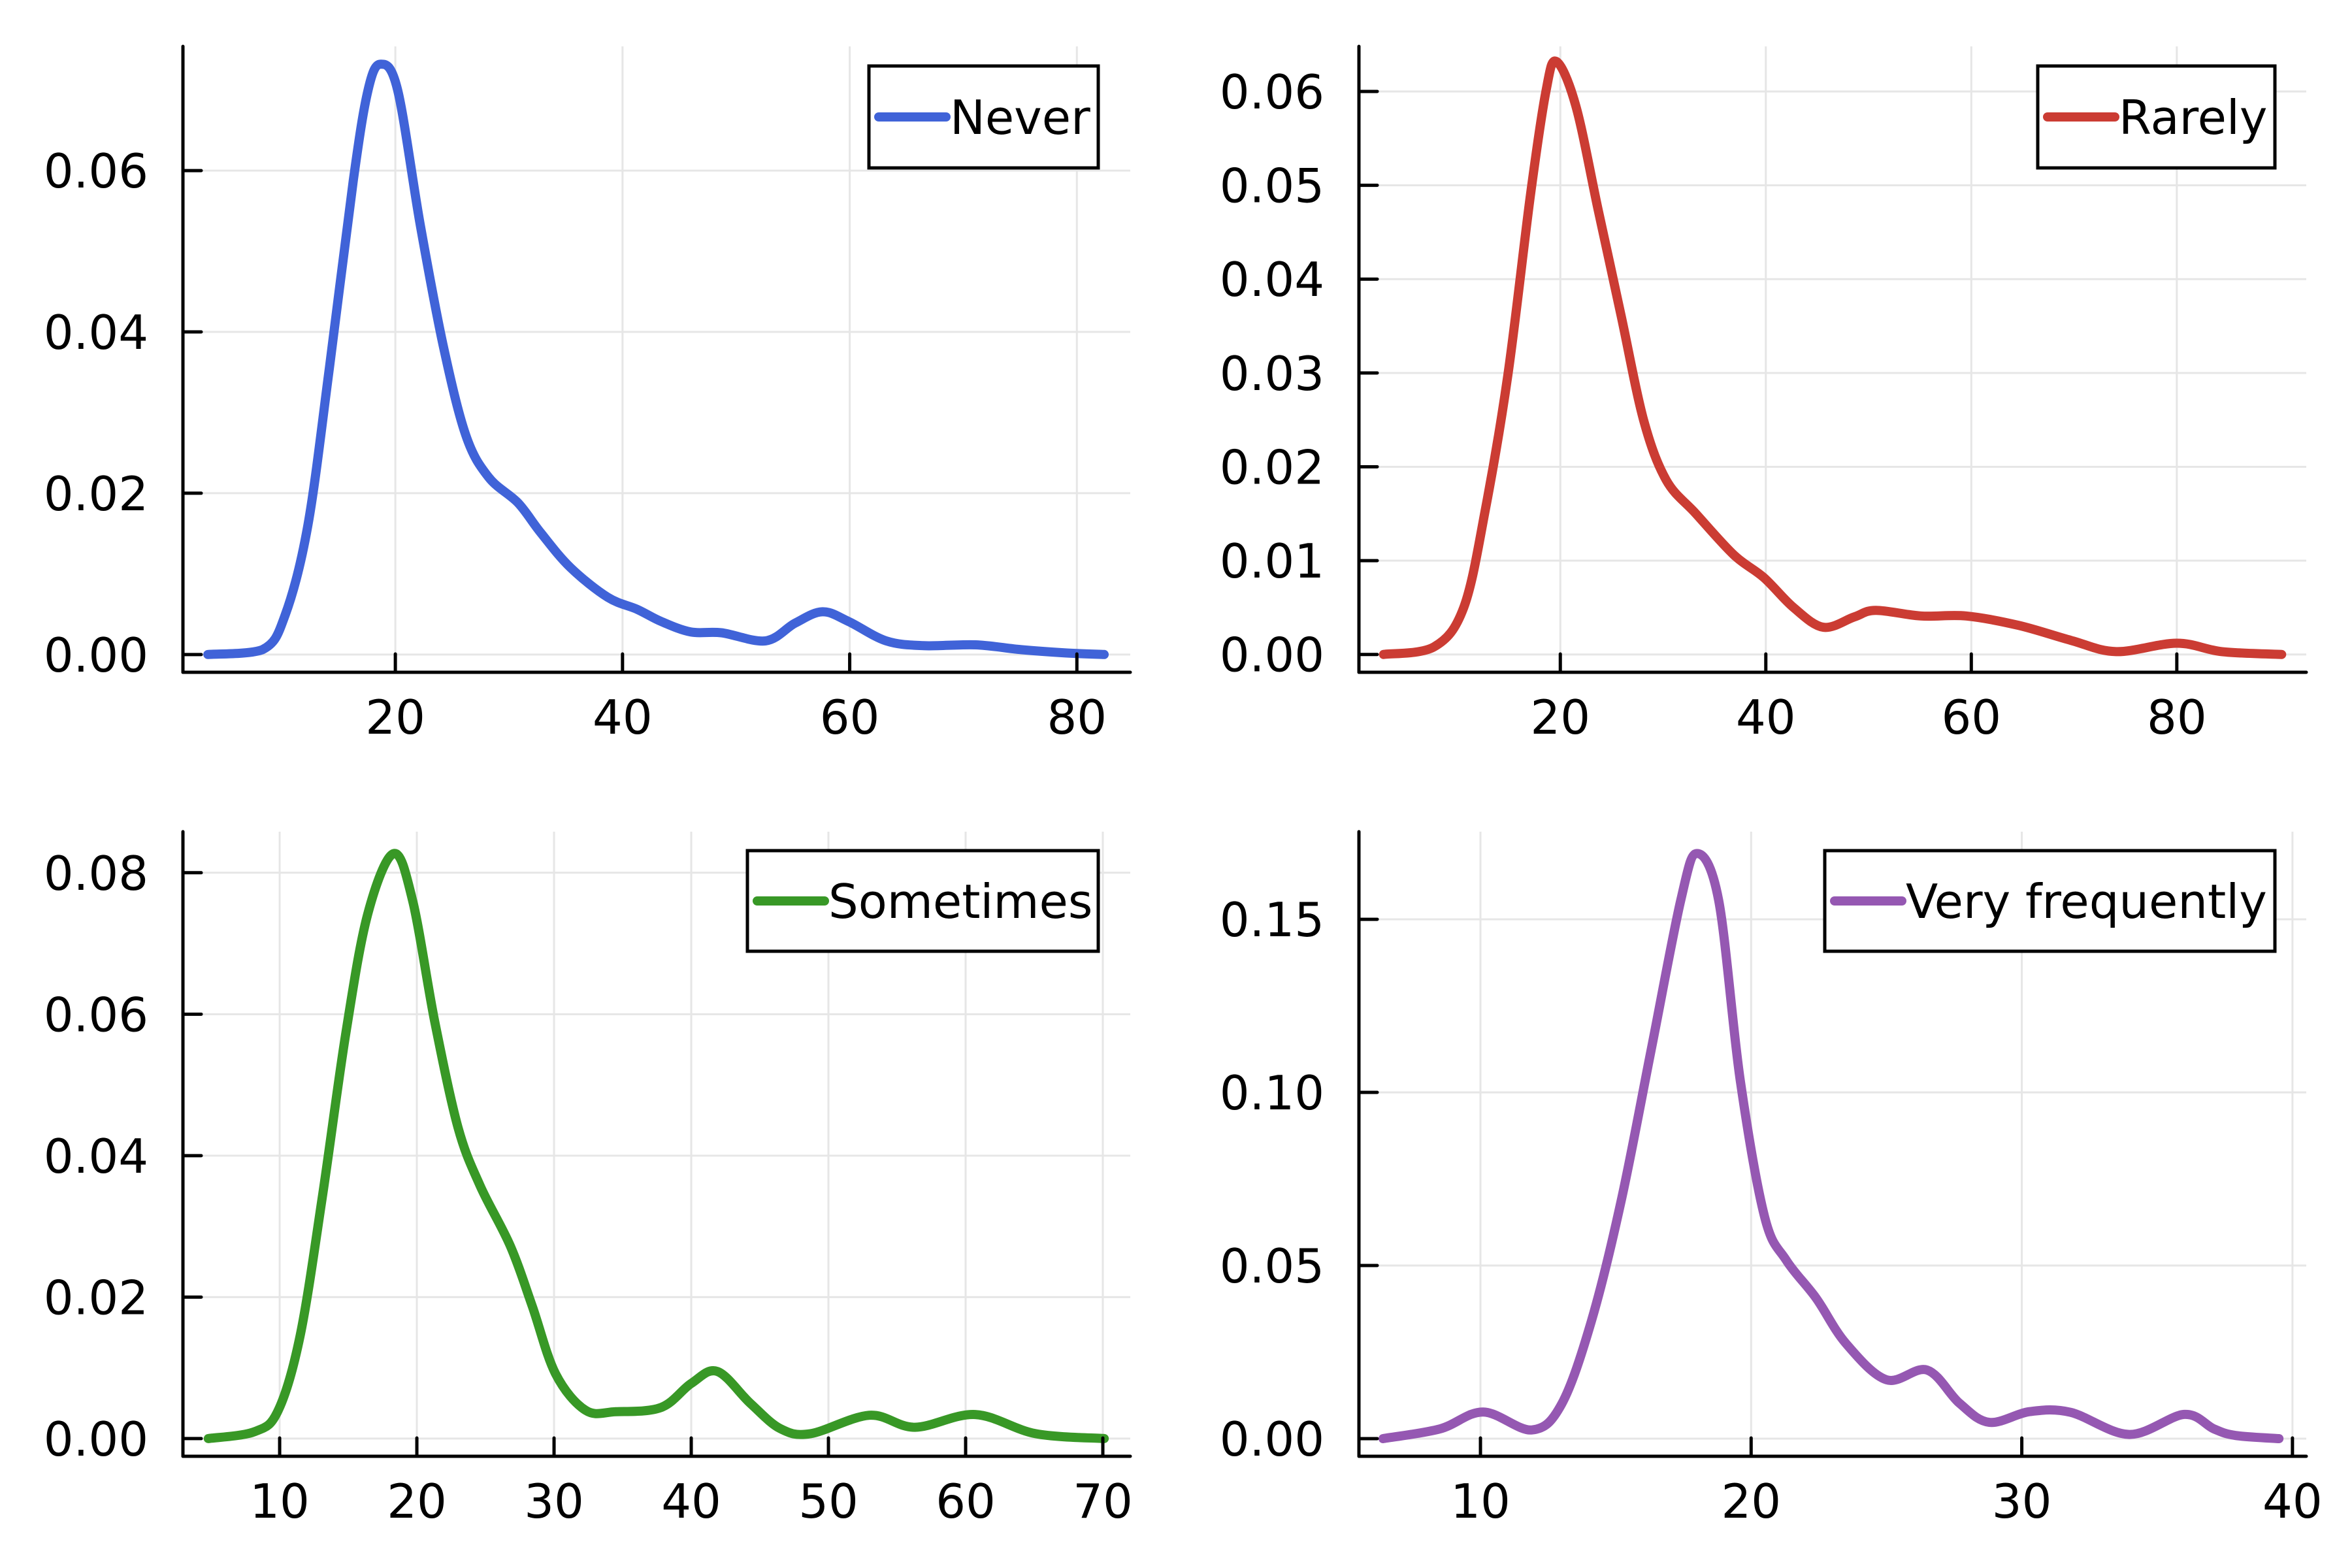 The image size is (2352, 1568). I want to click on legend-label: Sometimes, so click(960, 901).